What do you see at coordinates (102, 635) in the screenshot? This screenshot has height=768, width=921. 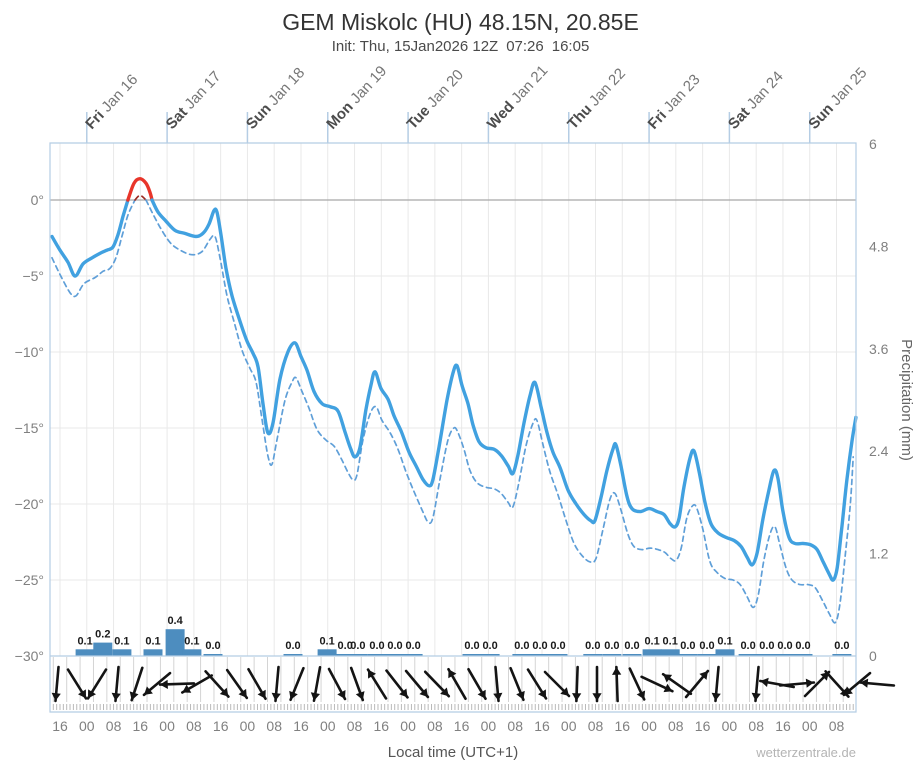 I see `svg-text: 0.2` at bounding box center [102, 635].